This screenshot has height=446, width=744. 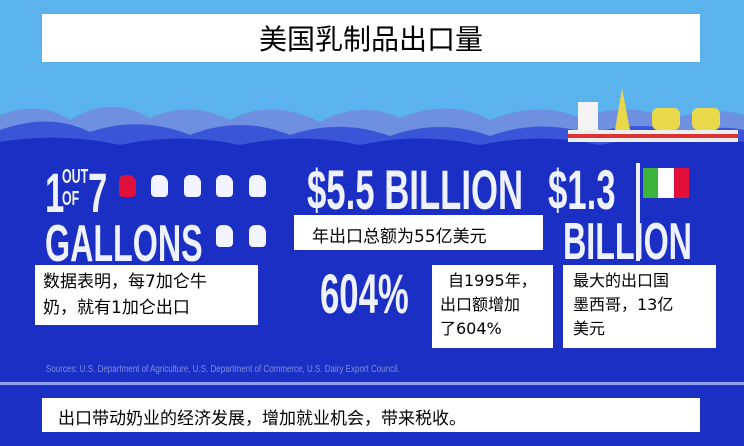 What do you see at coordinates (638, 212) in the screenshot?
I see `flagpole` at bounding box center [638, 212].